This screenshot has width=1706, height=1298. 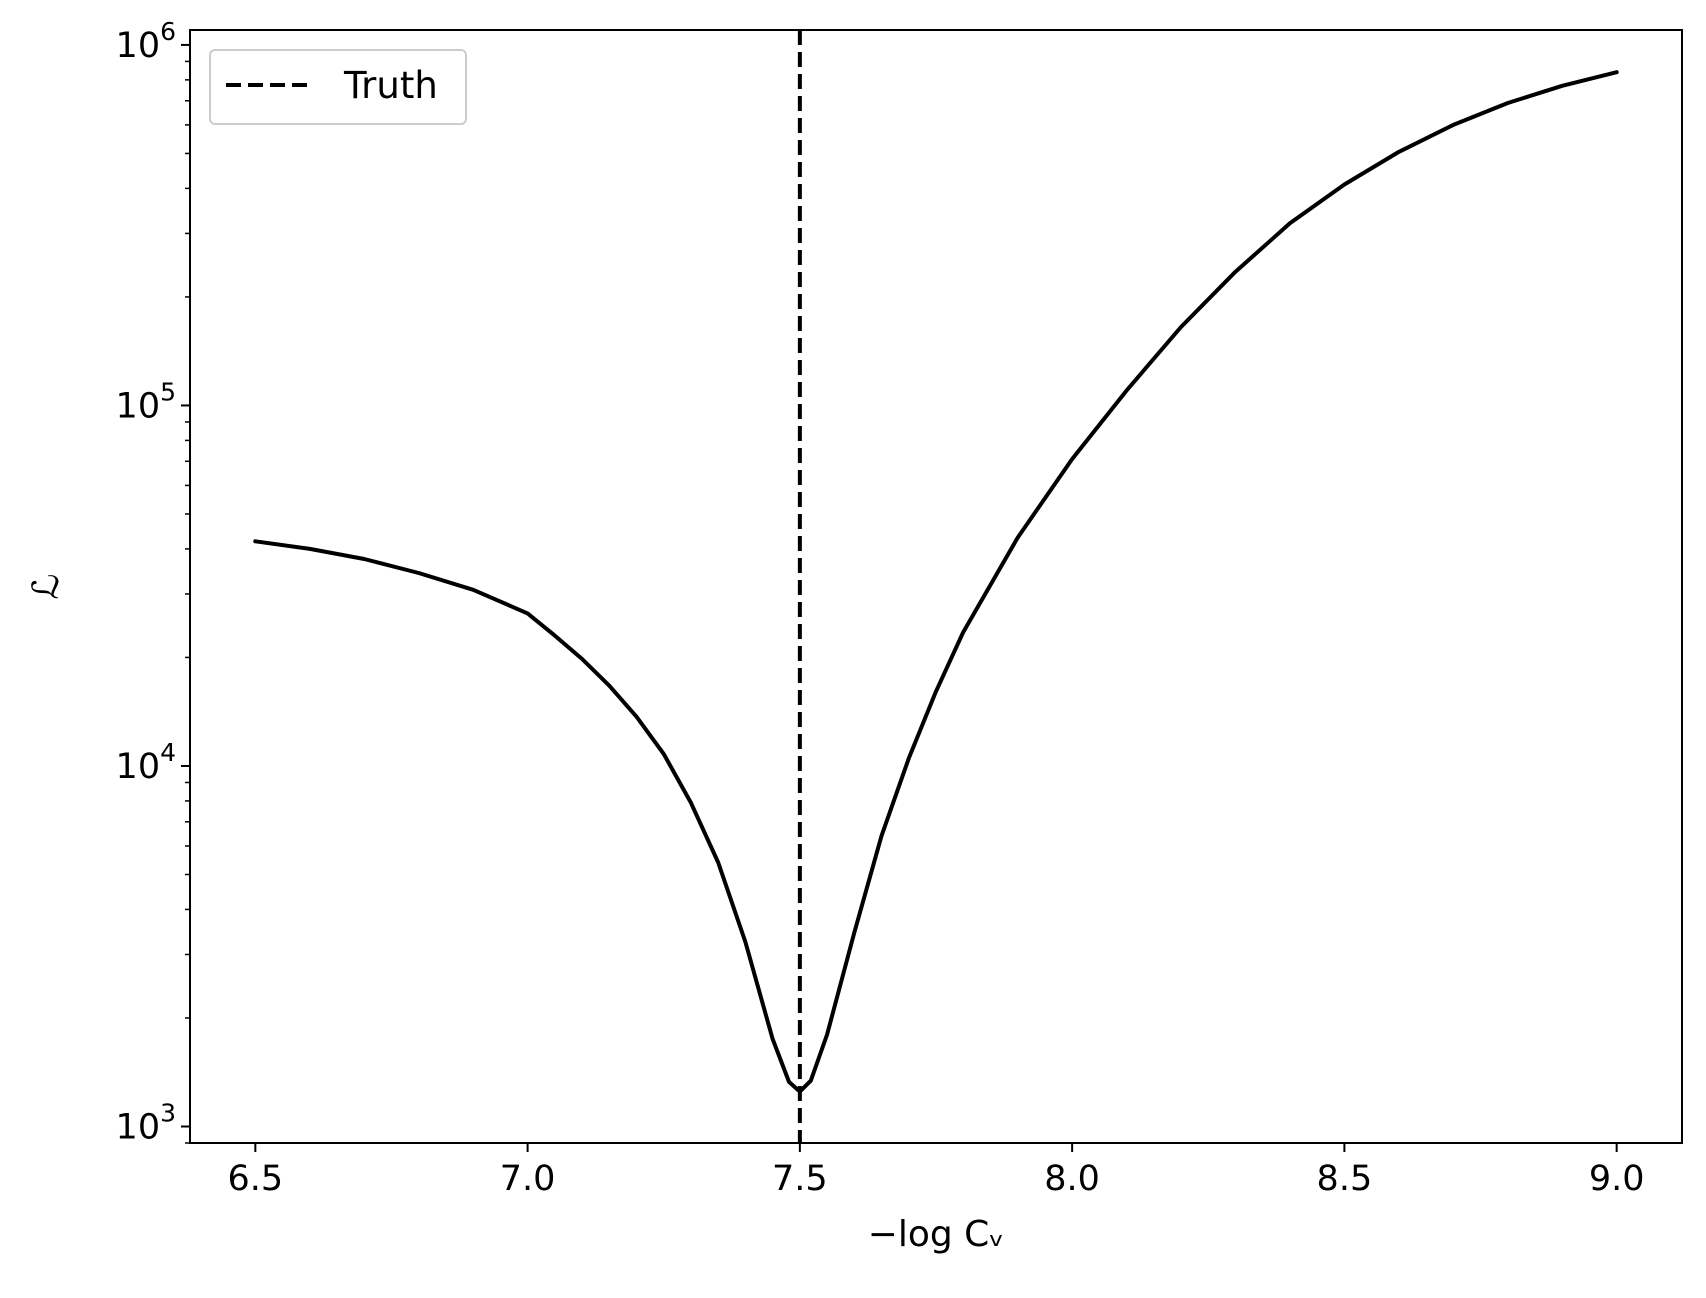 What do you see at coordinates (146, 41) in the screenshot?
I see `y-tick-label: 10⁶` at bounding box center [146, 41].